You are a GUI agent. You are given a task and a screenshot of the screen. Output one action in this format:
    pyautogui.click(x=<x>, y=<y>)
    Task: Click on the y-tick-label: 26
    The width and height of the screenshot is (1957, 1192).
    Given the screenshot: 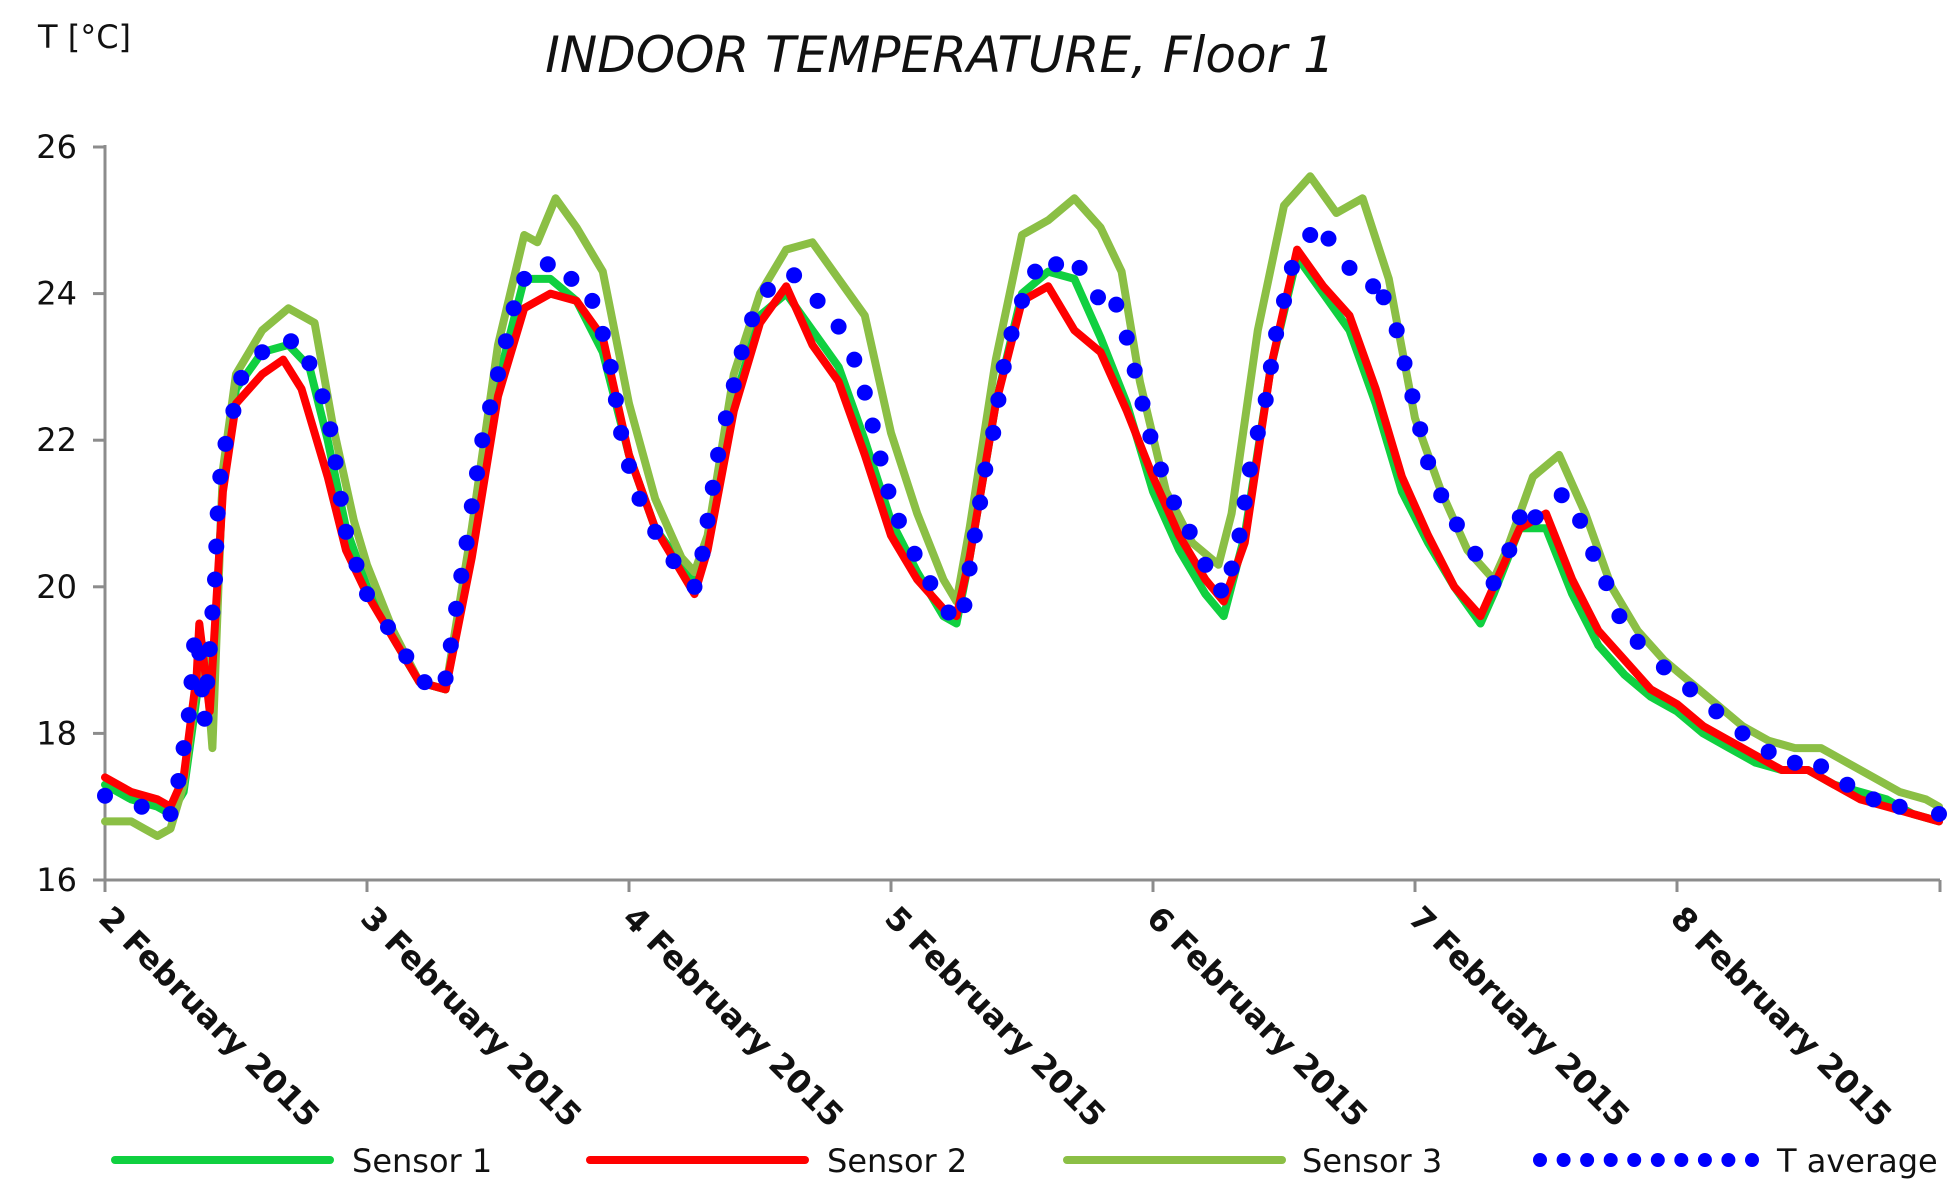 What is the action you would take?
    pyautogui.click(x=56, y=147)
    